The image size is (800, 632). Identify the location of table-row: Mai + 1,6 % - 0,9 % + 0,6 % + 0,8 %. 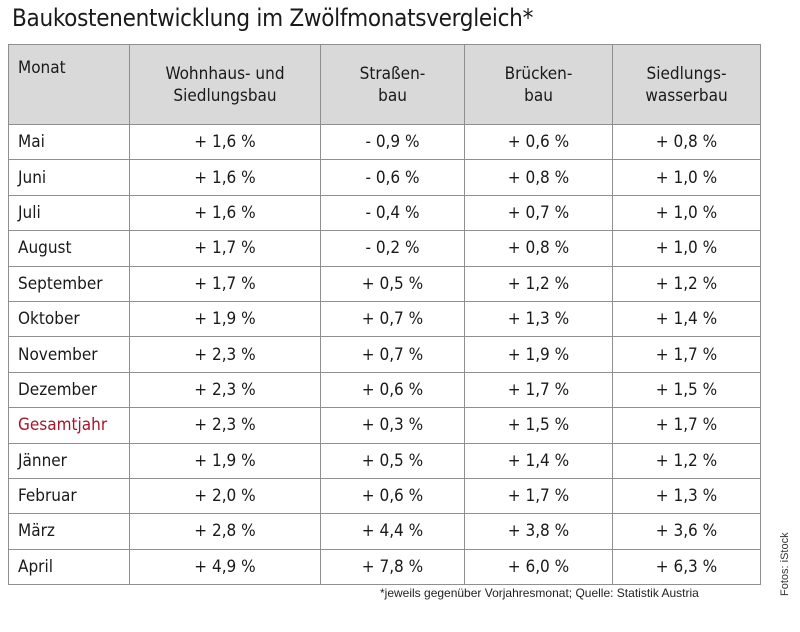
(384, 142).